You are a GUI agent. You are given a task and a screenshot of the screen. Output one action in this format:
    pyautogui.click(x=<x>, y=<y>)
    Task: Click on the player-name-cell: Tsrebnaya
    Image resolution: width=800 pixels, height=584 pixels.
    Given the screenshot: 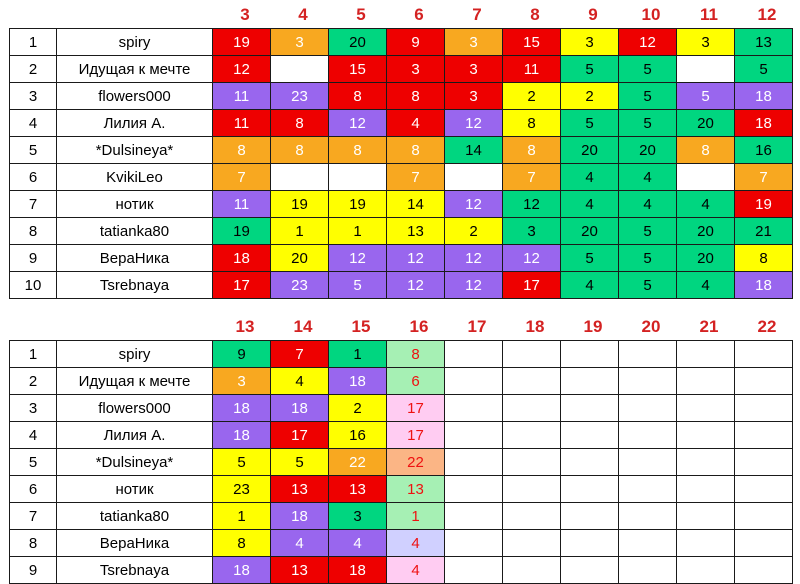 What is the action you would take?
    pyautogui.click(x=134, y=285)
    